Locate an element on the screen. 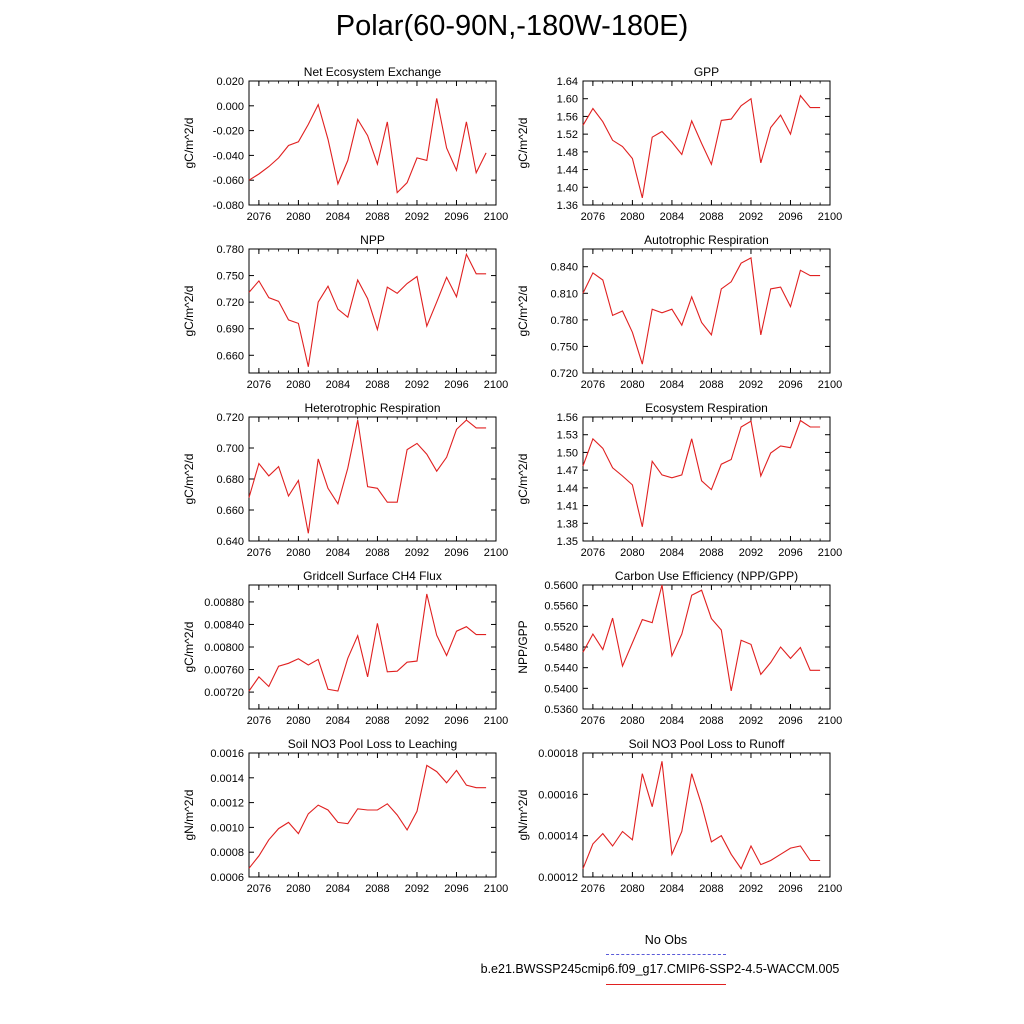 The width and height of the screenshot is (1024, 1024). y-tick-label: 1.56 is located at coordinates (567, 418).